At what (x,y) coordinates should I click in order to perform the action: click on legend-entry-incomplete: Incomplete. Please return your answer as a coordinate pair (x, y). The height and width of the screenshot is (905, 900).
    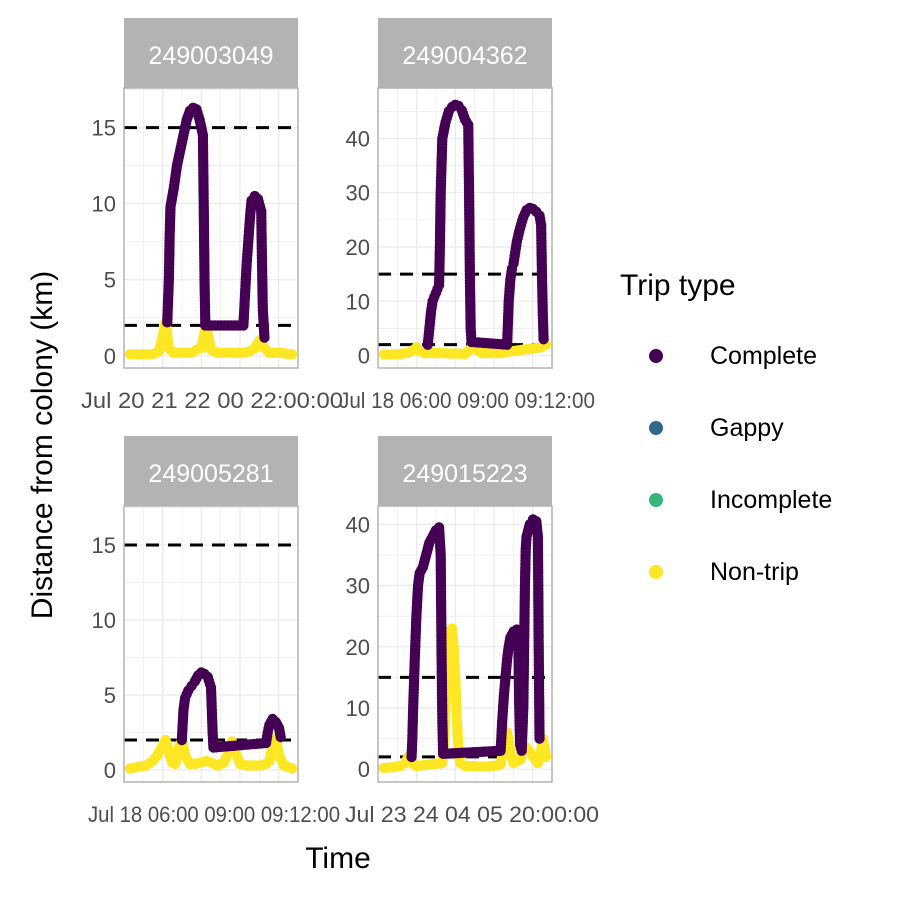
    Looking at the image, I should click on (740, 500).